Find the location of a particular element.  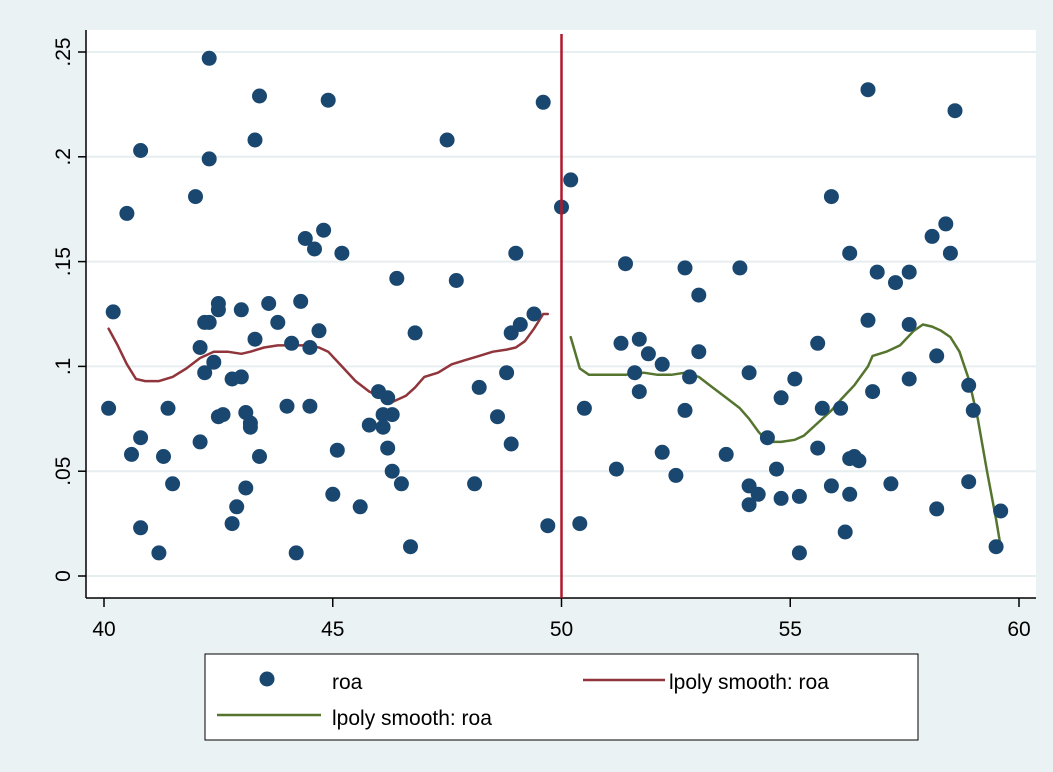

y-tick-label-2: .1 is located at coordinates (63, 367).